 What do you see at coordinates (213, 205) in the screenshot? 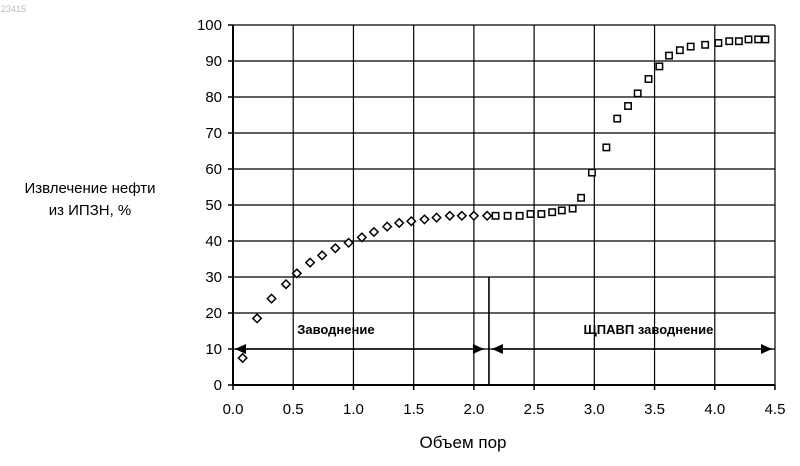
I see `y-tick-label: 50` at bounding box center [213, 205].